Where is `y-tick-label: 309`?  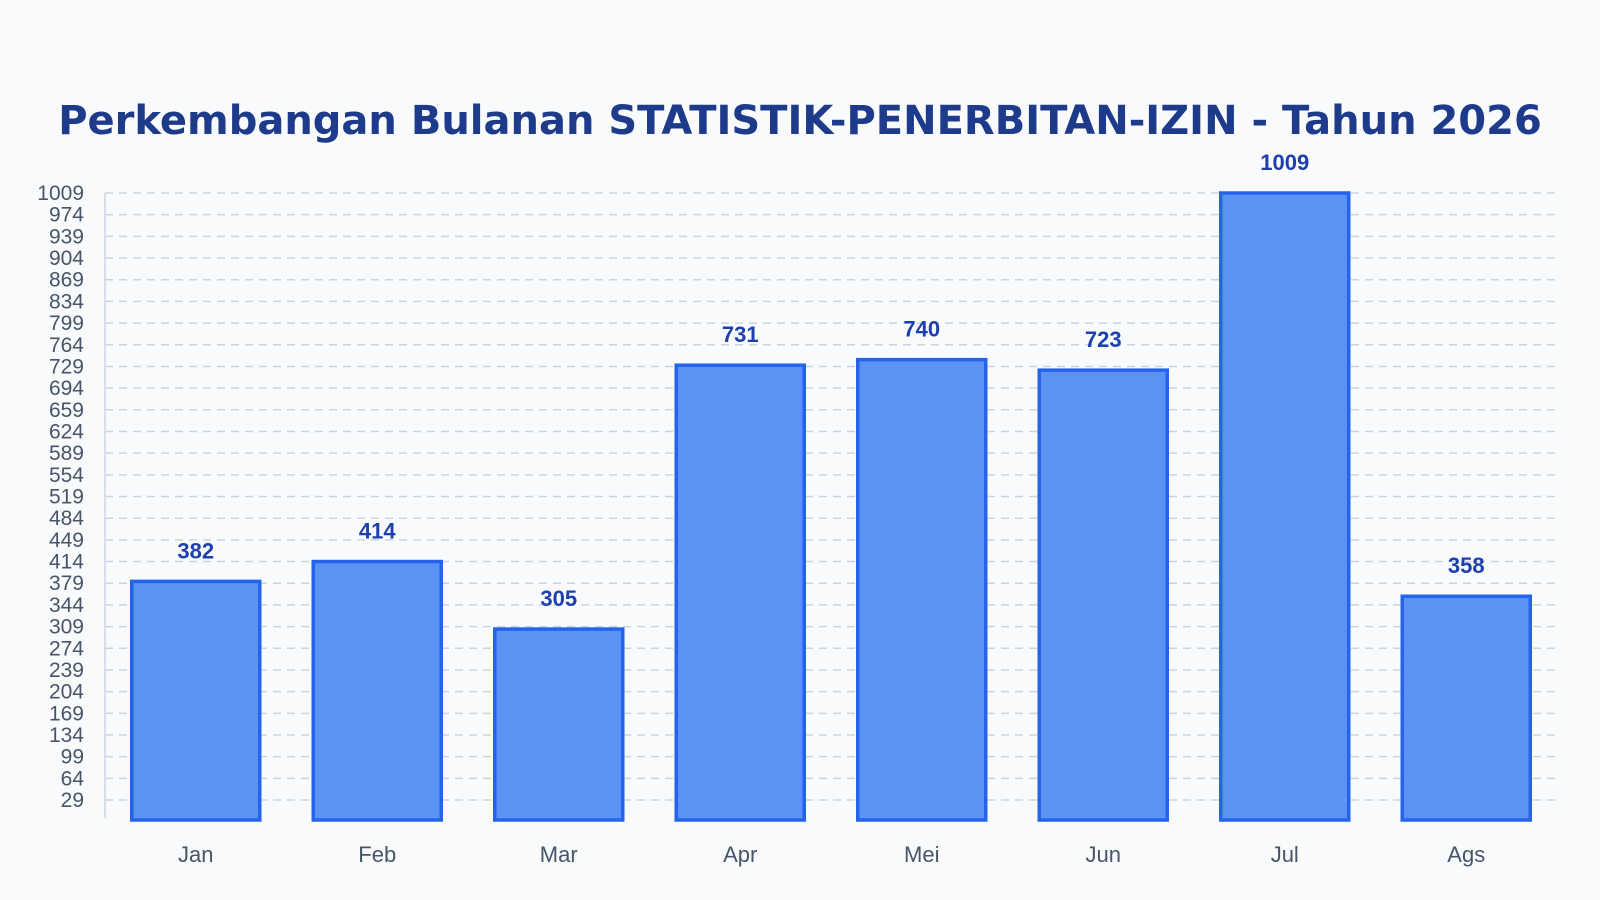
y-tick-label: 309 is located at coordinates (66, 627).